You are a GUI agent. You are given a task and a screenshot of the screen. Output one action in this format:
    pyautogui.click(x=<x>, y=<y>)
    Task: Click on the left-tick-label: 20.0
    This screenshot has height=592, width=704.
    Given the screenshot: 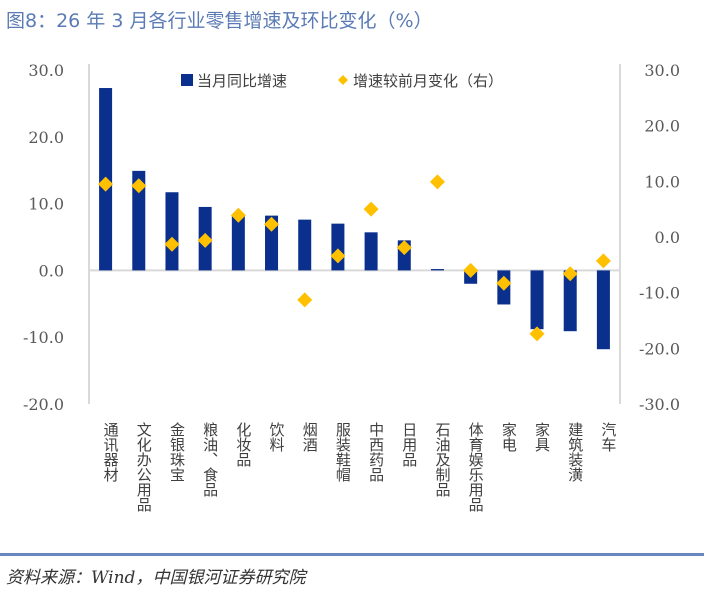 What is the action you would take?
    pyautogui.click(x=46, y=137)
    